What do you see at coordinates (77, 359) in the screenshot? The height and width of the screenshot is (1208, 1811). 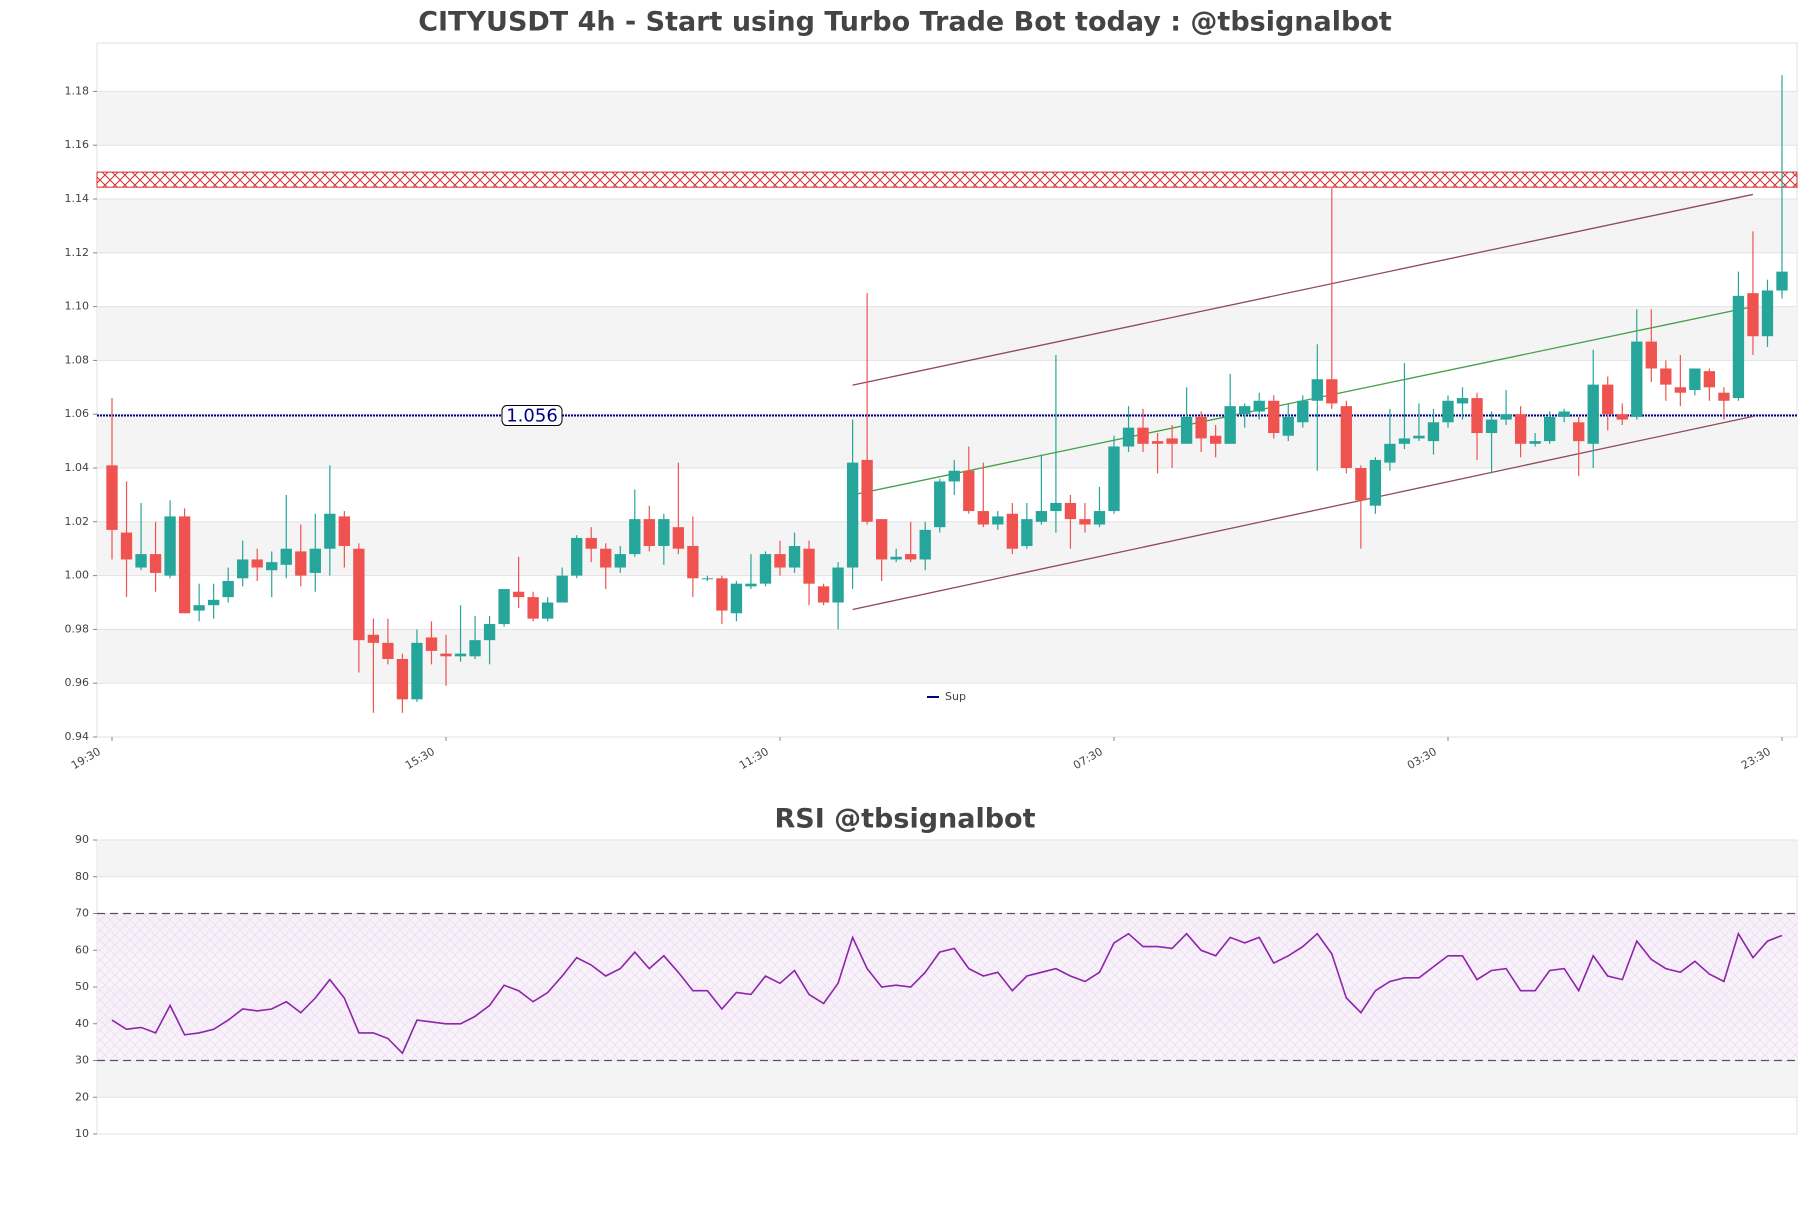 I see `y-tick-label: 1.08` at bounding box center [77, 359].